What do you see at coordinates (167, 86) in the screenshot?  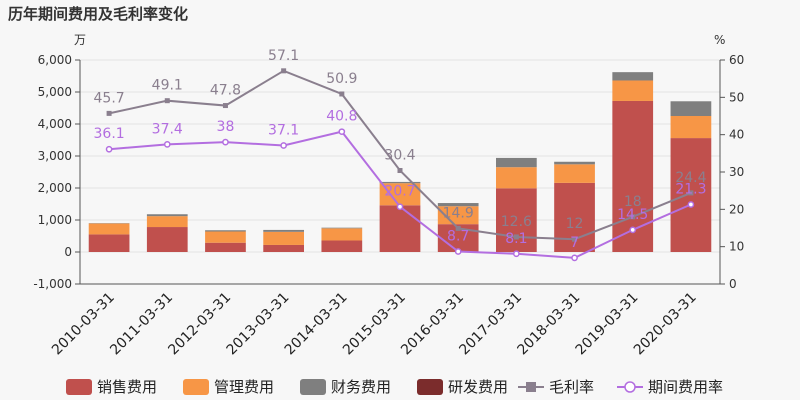 I see `gross-margin-label: 49.1` at bounding box center [167, 86].